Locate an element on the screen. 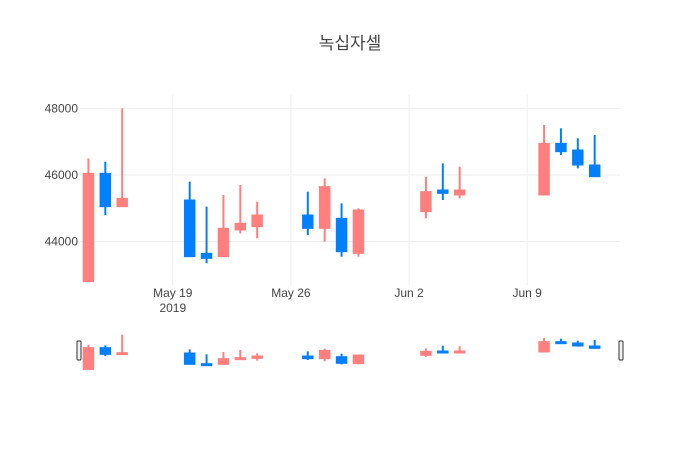 The image size is (700, 450). x-tick-label: May 26 is located at coordinates (291, 293).